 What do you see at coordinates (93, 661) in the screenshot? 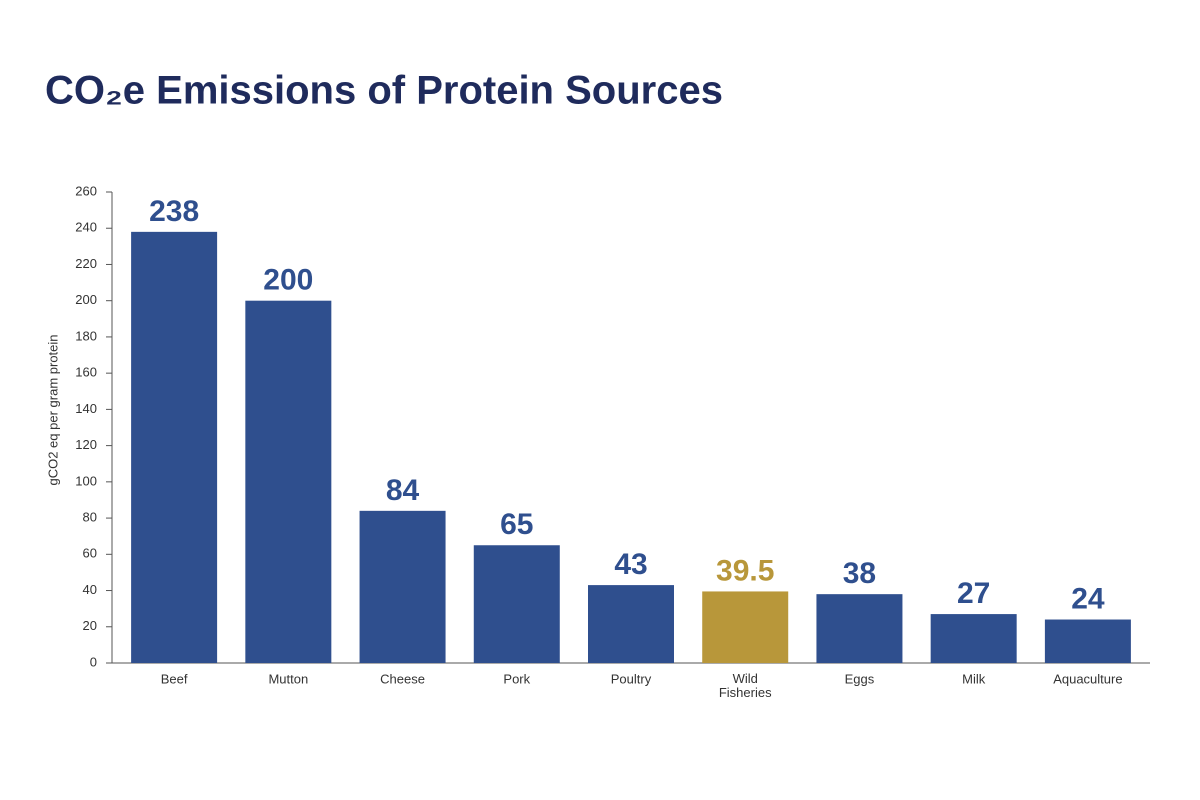
I see `y-tick-label: 0` at bounding box center [93, 661].